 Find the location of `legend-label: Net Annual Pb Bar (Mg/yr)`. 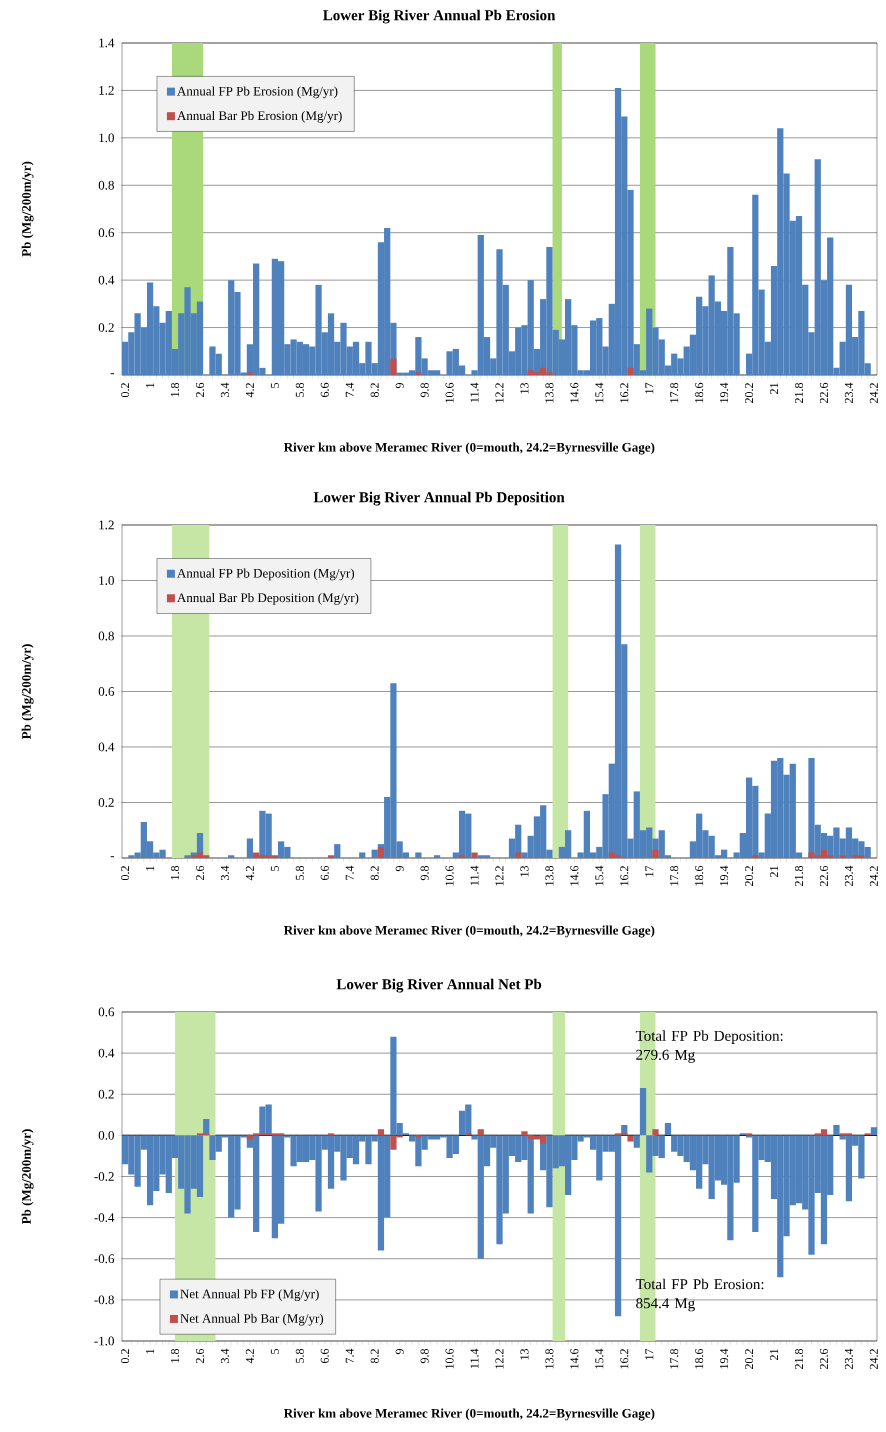

legend-label: Net Annual Pb Bar (Mg/yr) is located at coordinates (252, 1319).